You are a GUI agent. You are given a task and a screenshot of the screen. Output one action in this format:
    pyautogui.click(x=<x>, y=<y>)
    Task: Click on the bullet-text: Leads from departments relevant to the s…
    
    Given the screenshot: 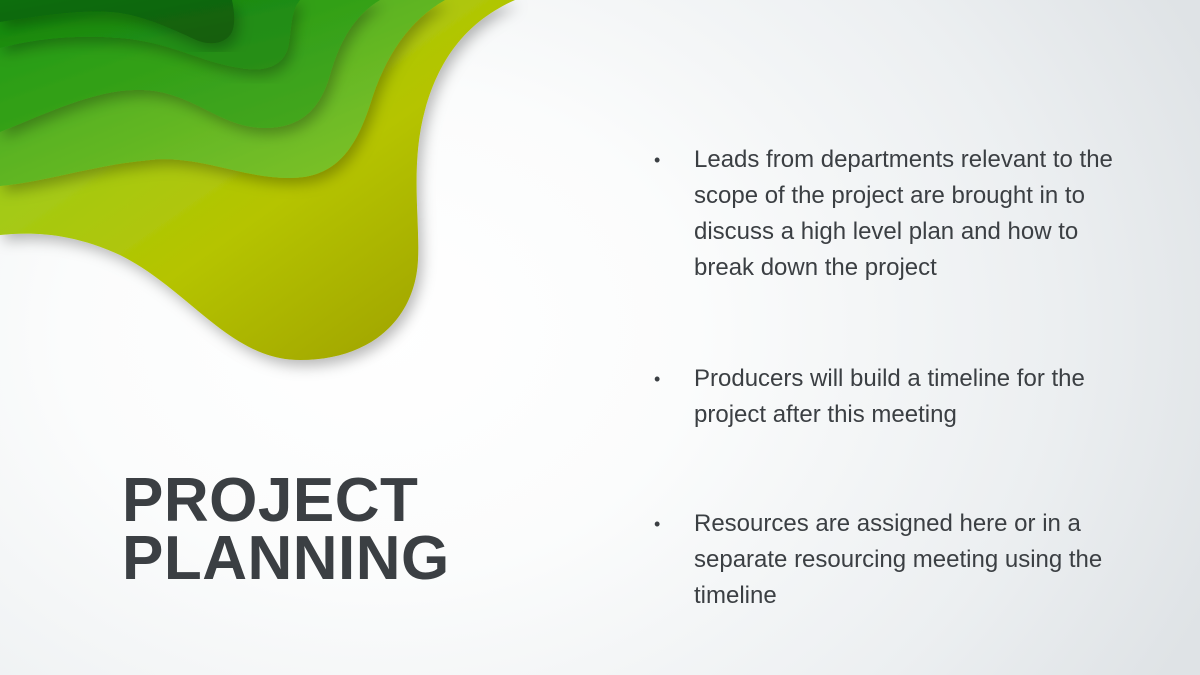 What is the action you would take?
    pyautogui.click(x=903, y=213)
    